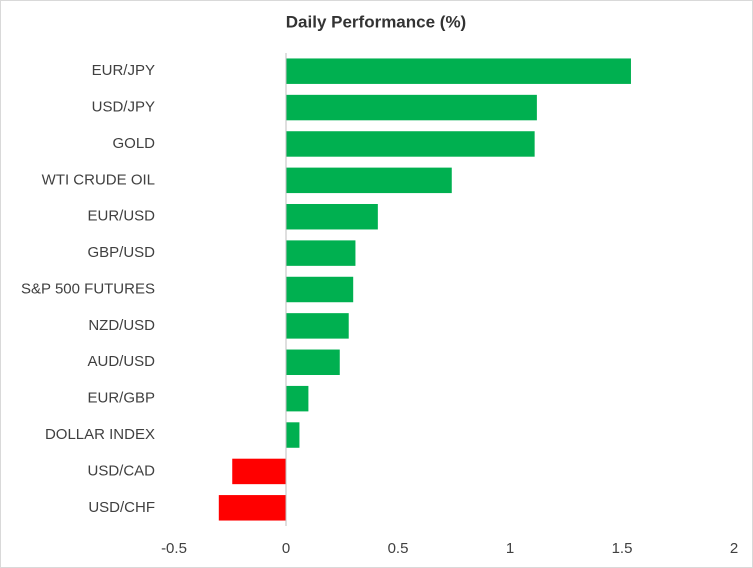  I want to click on y-tick-label: WTI CRUDE OIL, so click(98, 179).